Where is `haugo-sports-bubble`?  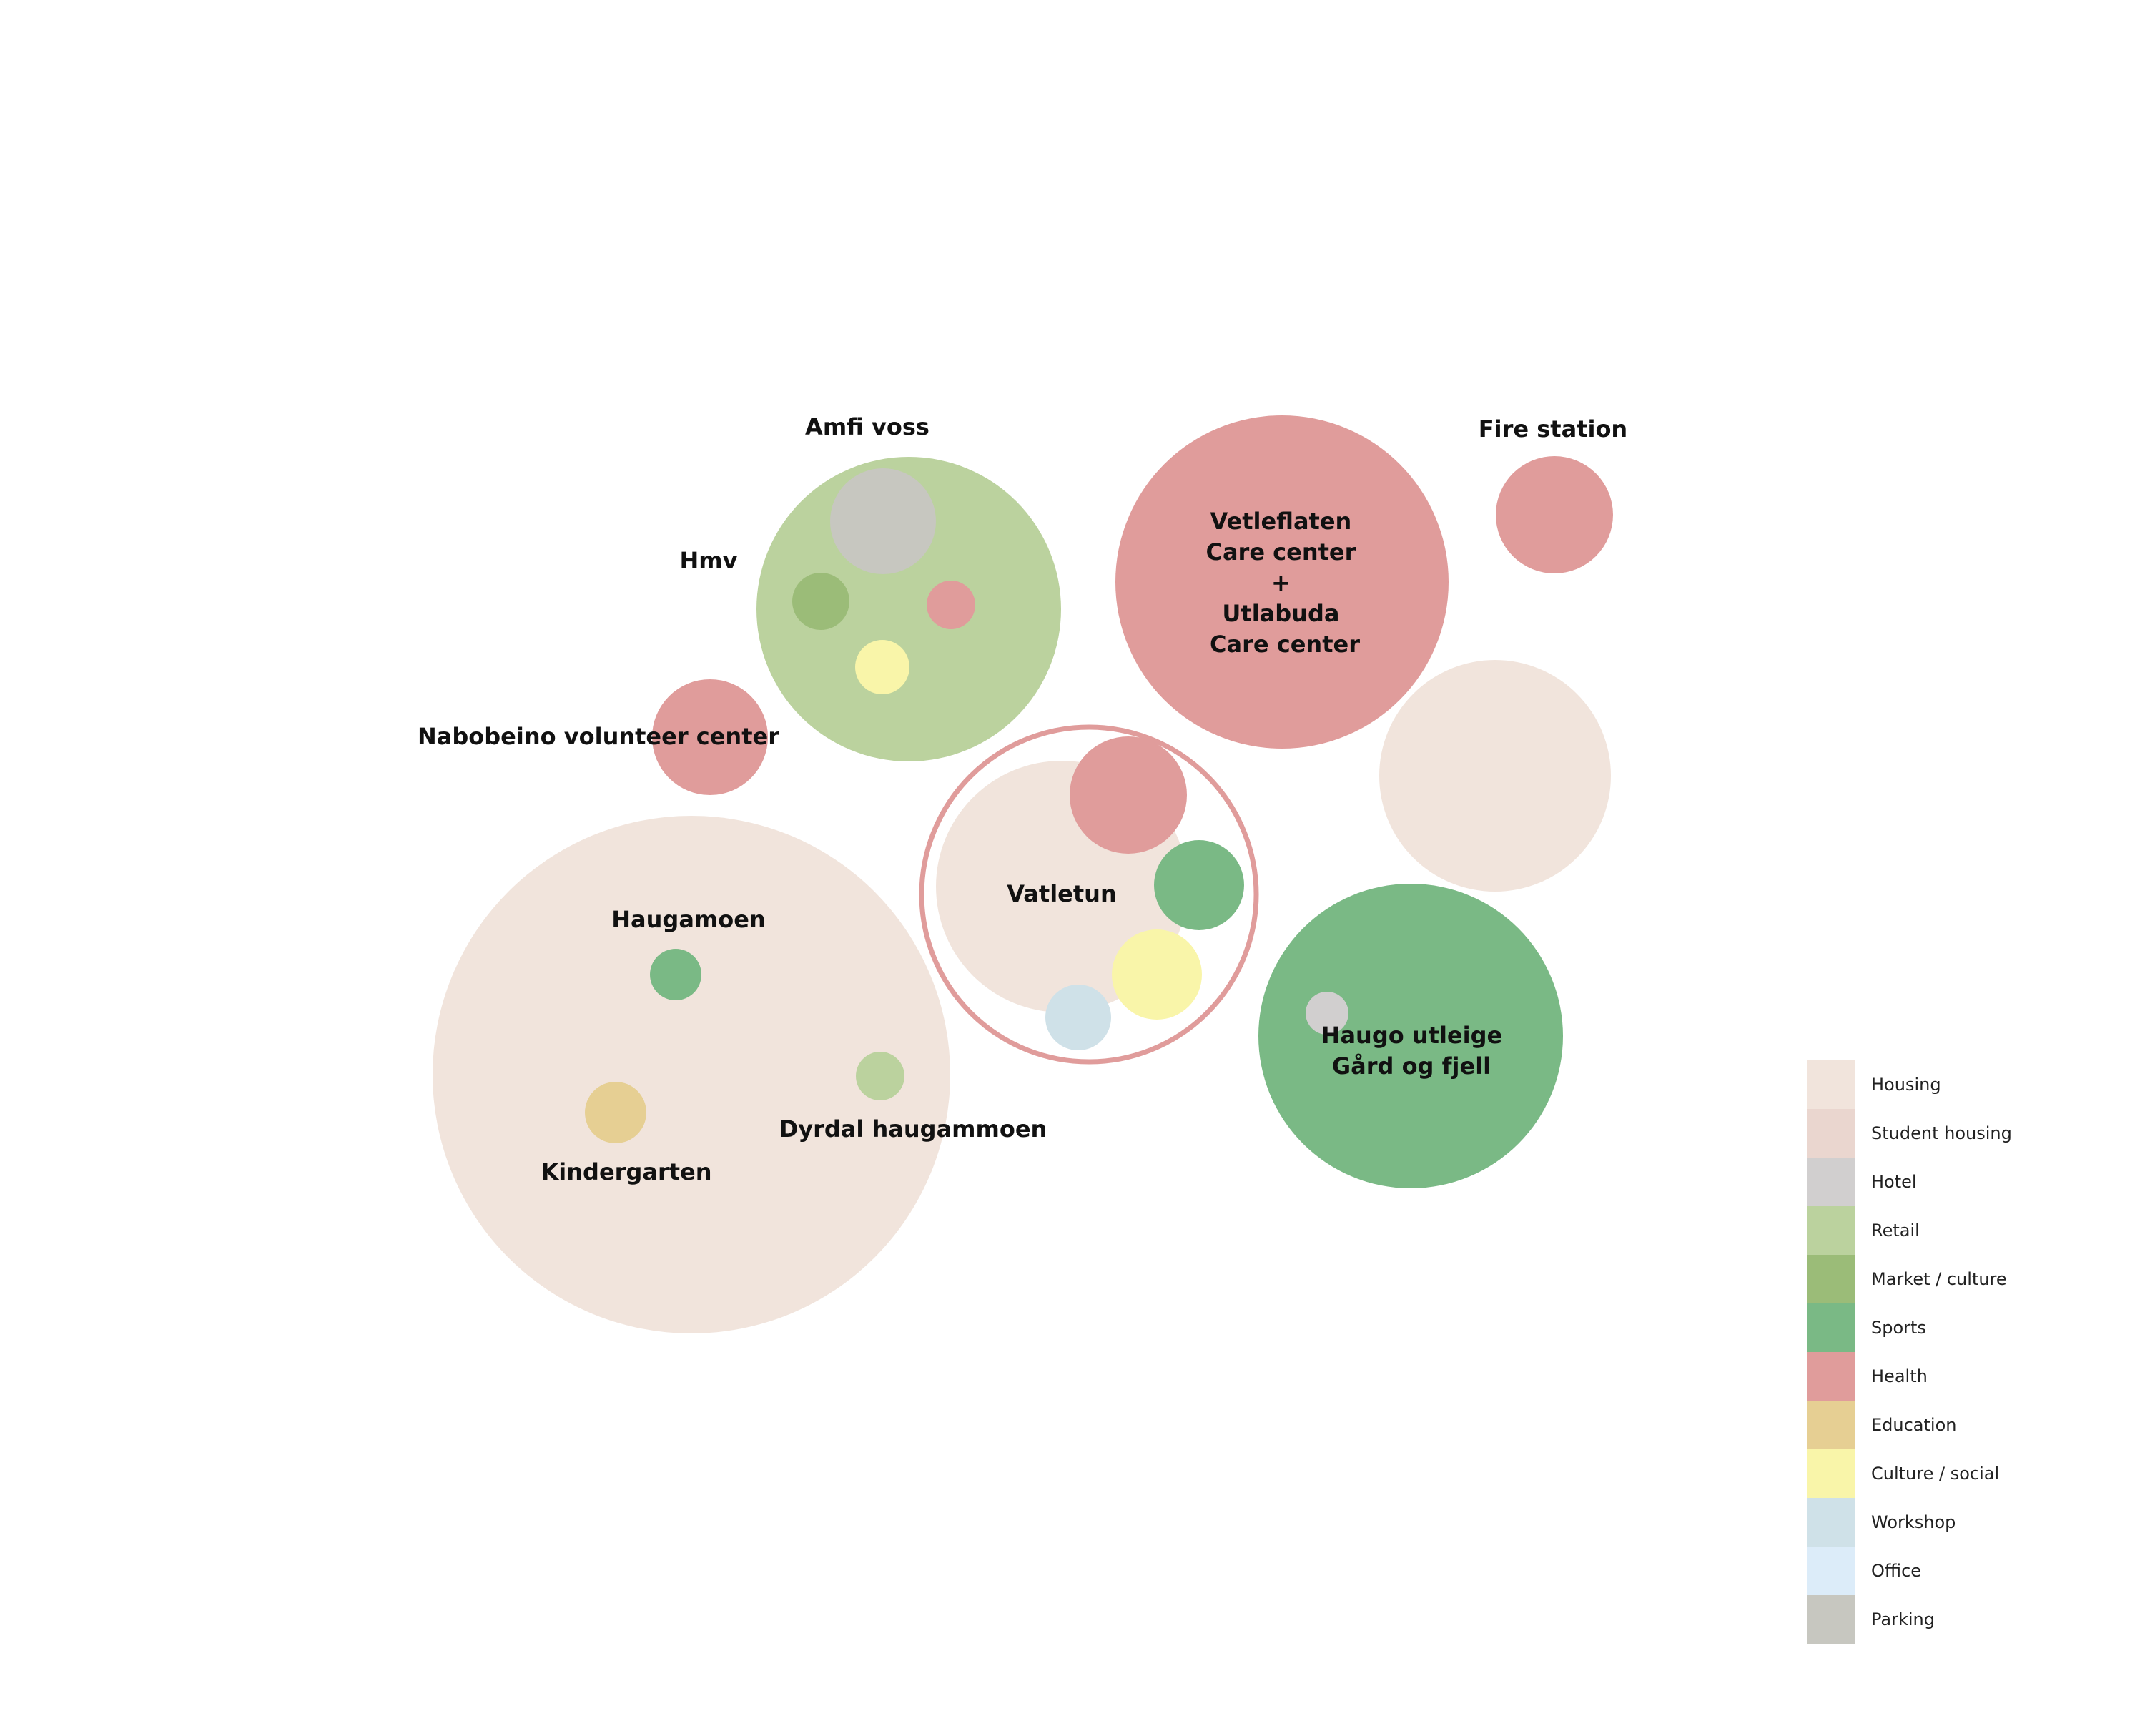
haugo-sports-bubble is located at coordinates (1410, 1036).